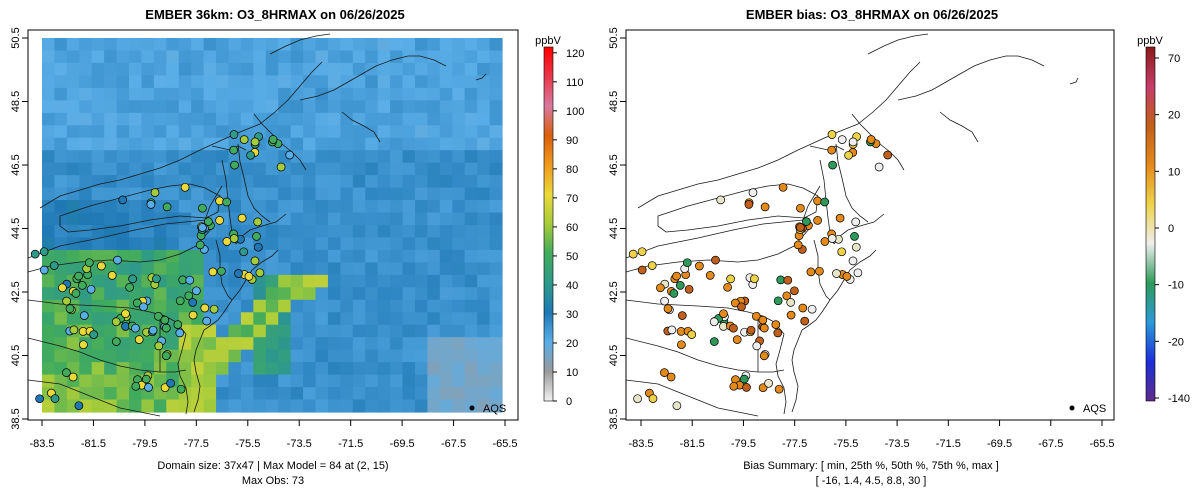 The height and width of the screenshot is (502, 1200). I want to click on colorbar-ramp, so click(548, 224).